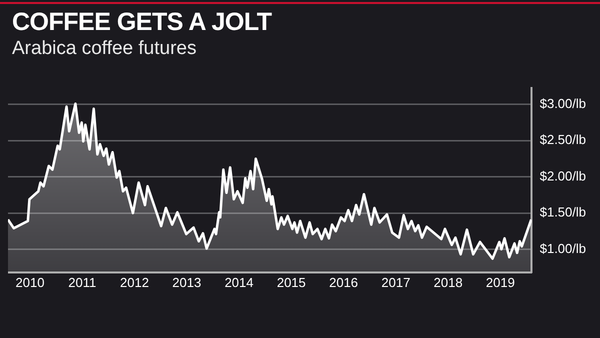  Describe the element at coordinates (500, 282) in the screenshot. I see `x-tick-label: 2019` at that location.